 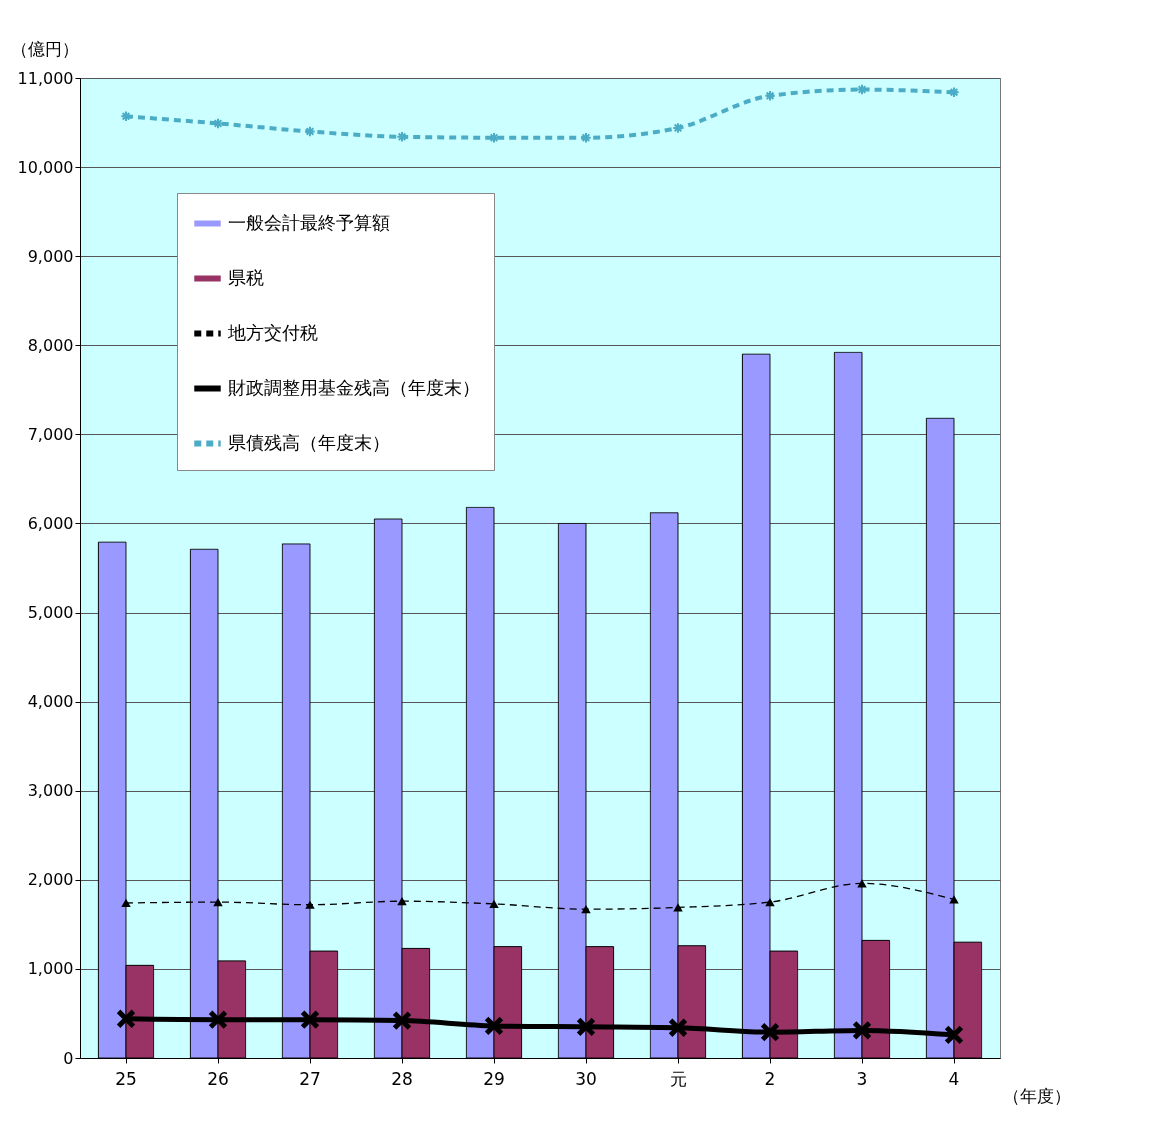 I want to click on x-tick-label: 29, so click(x=494, y=1078).